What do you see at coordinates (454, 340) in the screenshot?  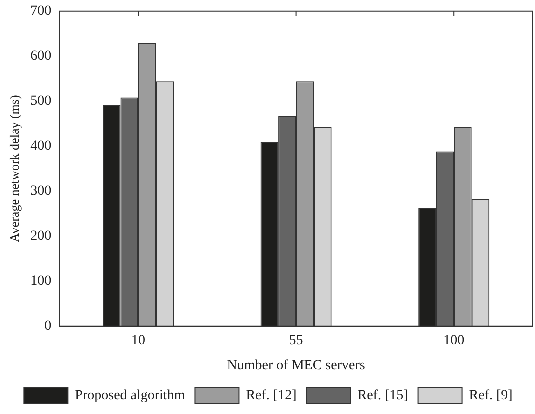 I see `x-tick-label: 100` at bounding box center [454, 340].